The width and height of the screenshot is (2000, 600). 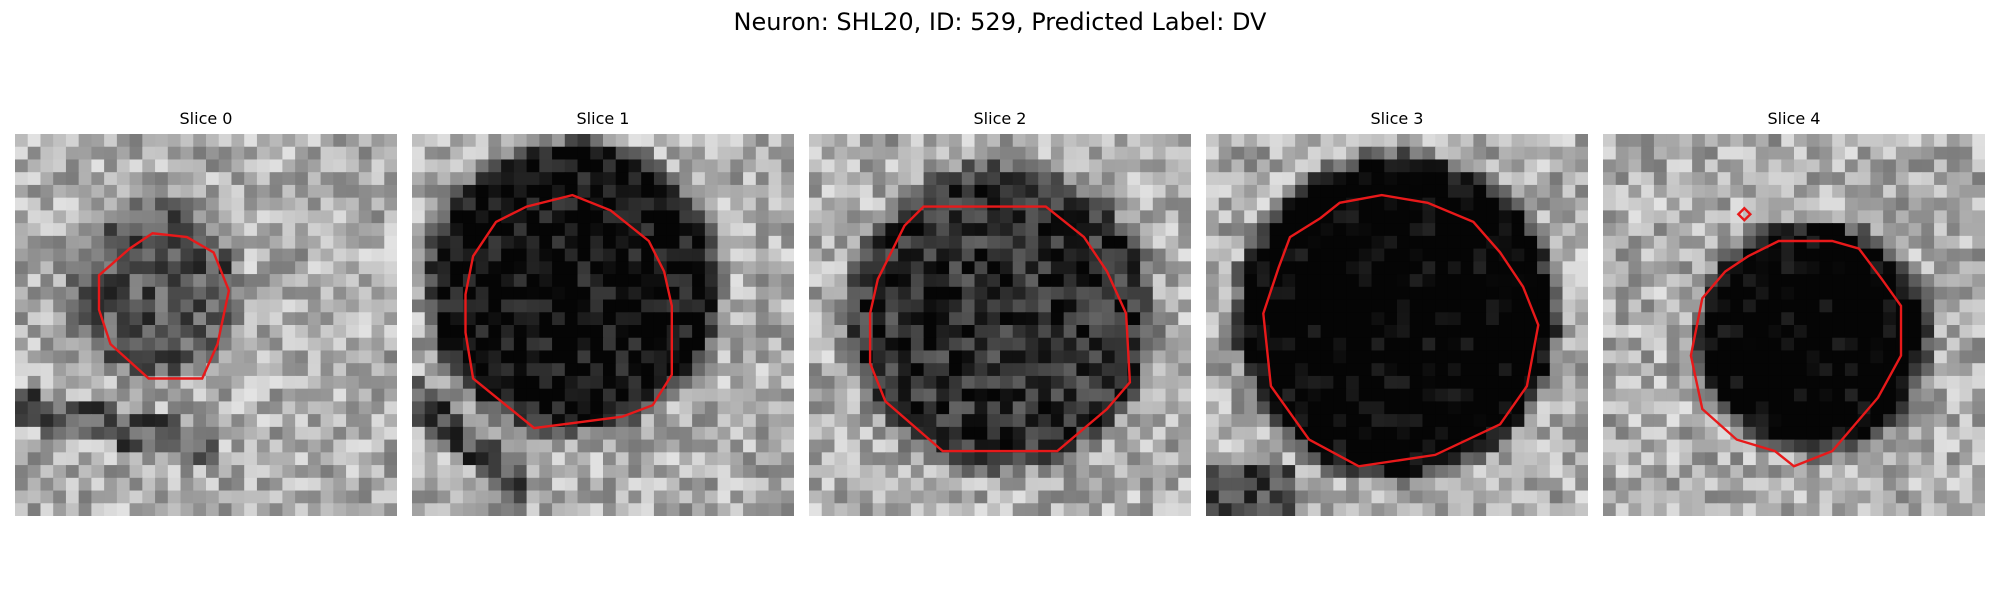 What do you see at coordinates (603, 118) in the screenshot?
I see `slice-title: Slice 1` at bounding box center [603, 118].